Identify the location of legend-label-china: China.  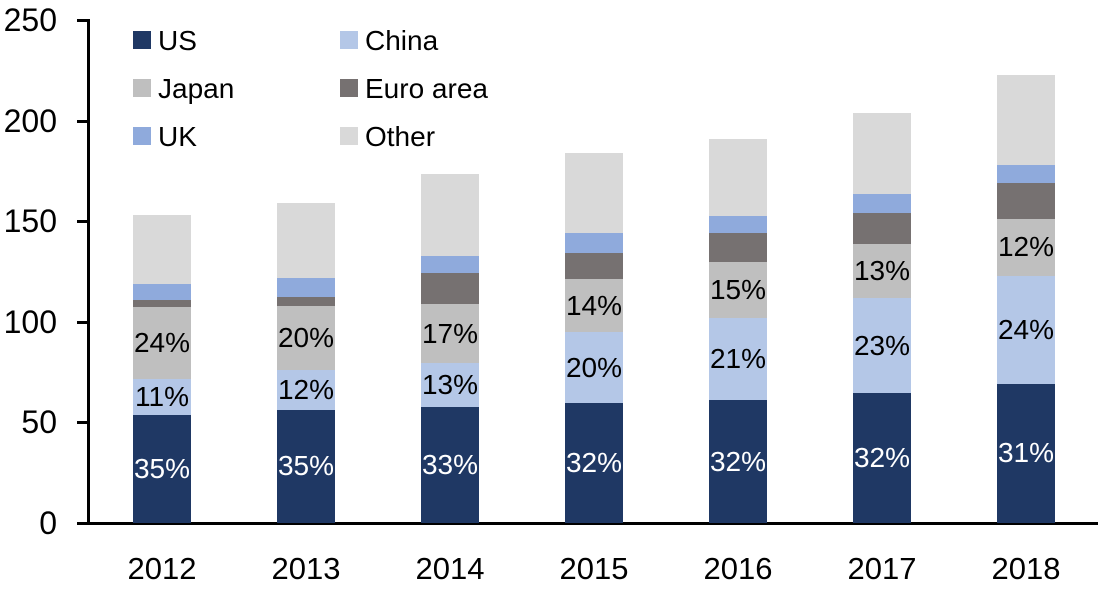
(402, 40).